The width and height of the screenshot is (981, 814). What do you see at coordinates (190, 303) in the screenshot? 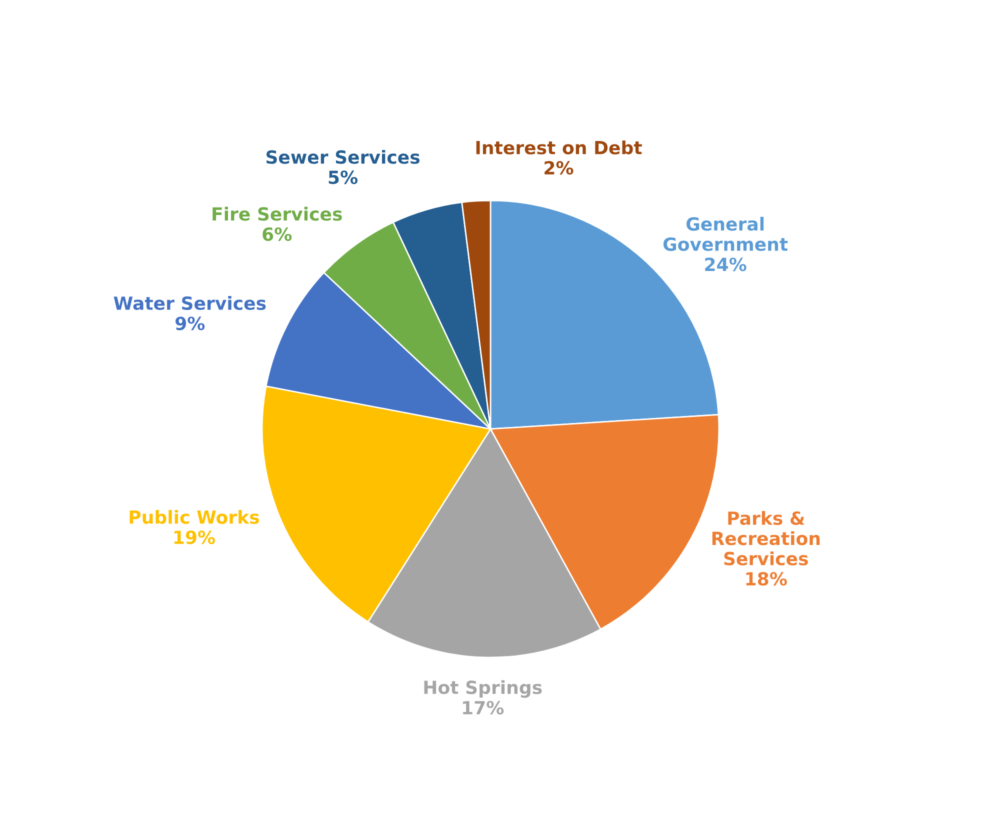
I see `slice-label: Water Services` at bounding box center [190, 303].